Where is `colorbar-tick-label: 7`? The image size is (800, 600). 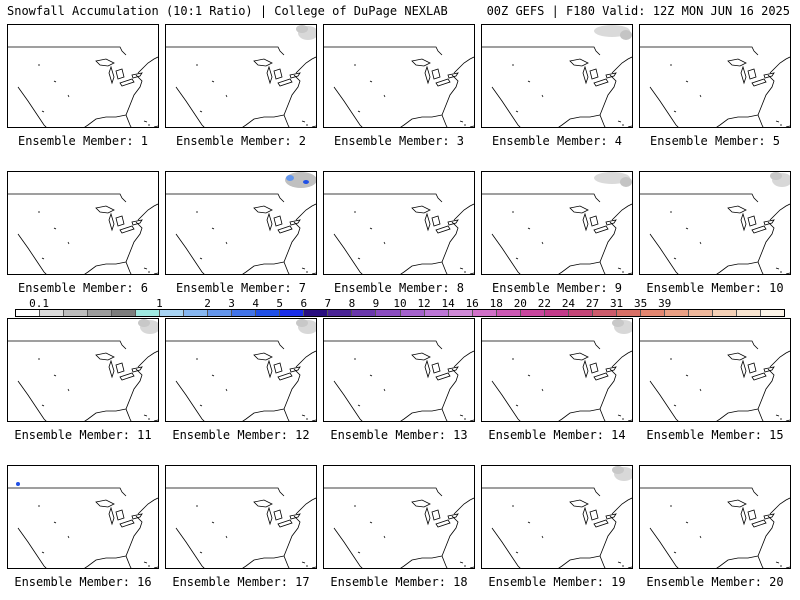
colorbar-tick-label: 7 is located at coordinates (328, 303).